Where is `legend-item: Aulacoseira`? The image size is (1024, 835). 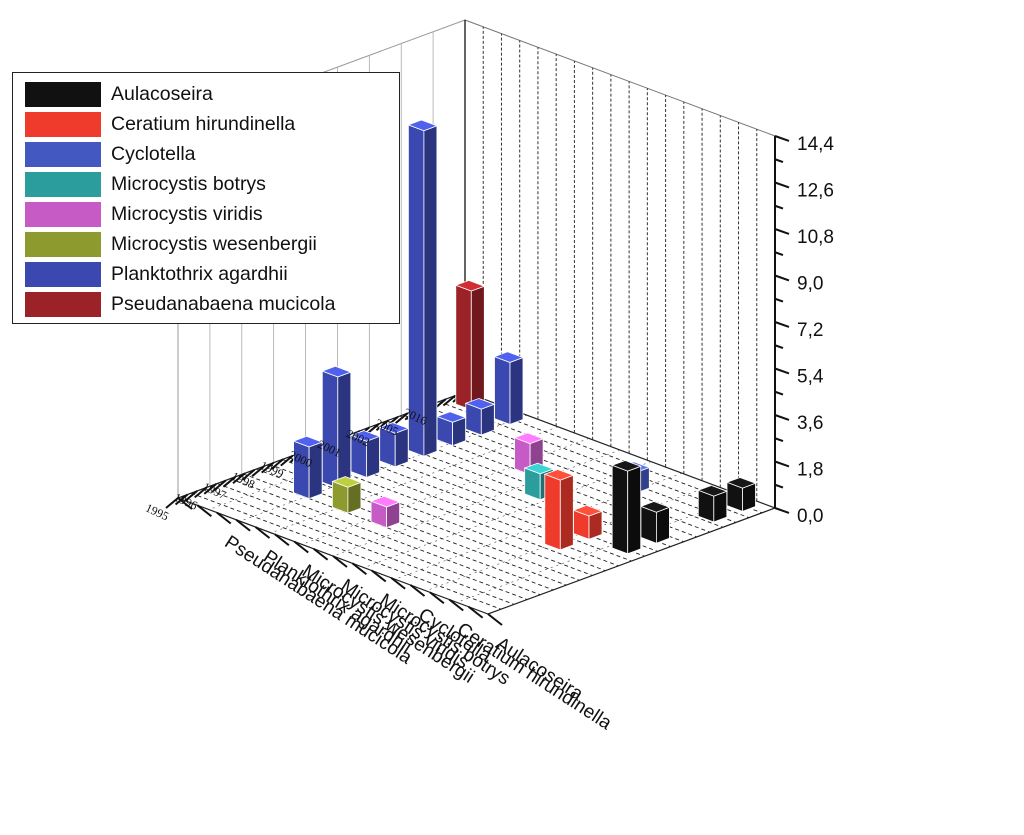 legend-item: Aulacoseira is located at coordinates (207, 94).